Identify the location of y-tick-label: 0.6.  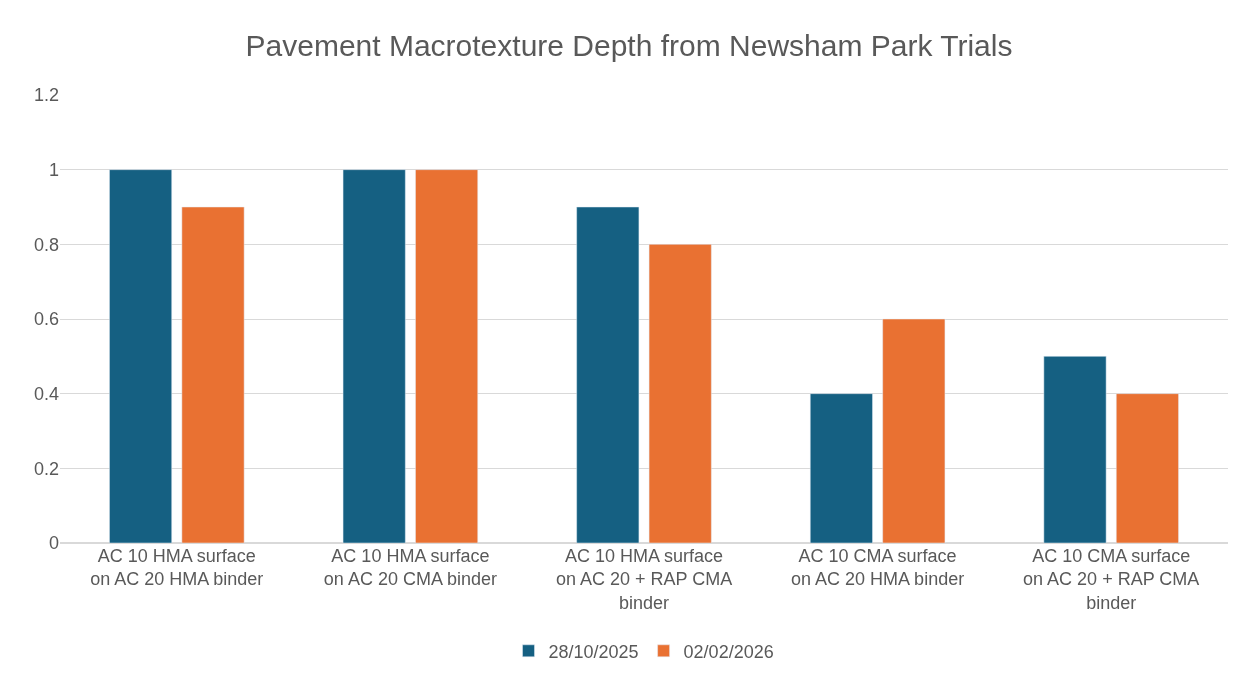
(46, 319).